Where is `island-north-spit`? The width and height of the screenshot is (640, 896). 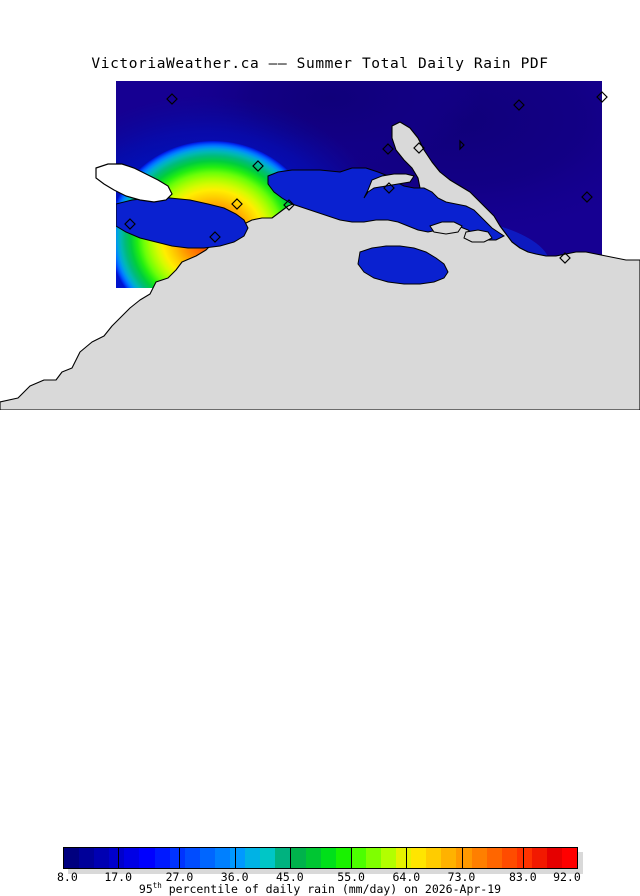 island-north-spit is located at coordinates (389, 186).